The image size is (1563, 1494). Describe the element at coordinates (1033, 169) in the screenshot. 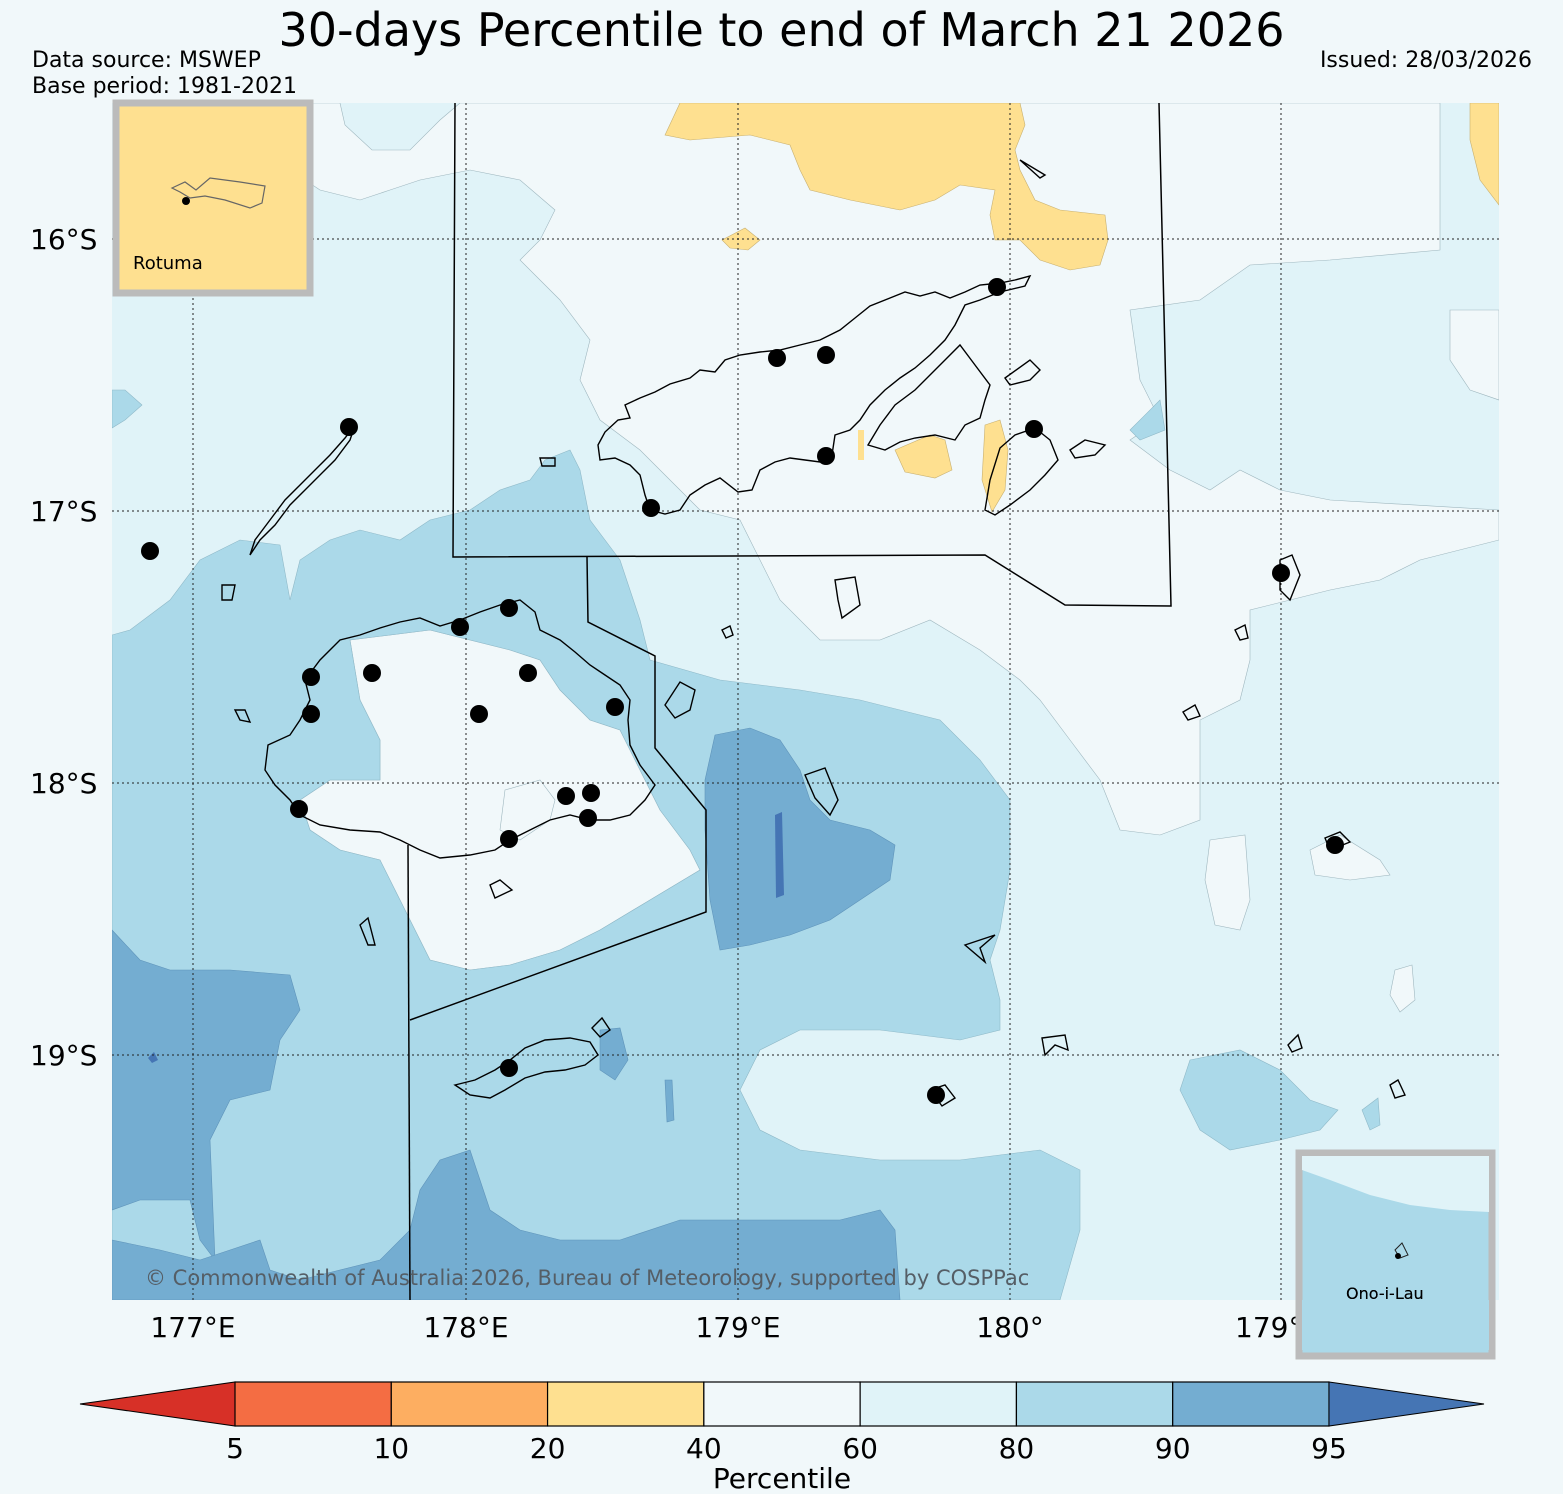

I see `coast-yanuca` at that location.